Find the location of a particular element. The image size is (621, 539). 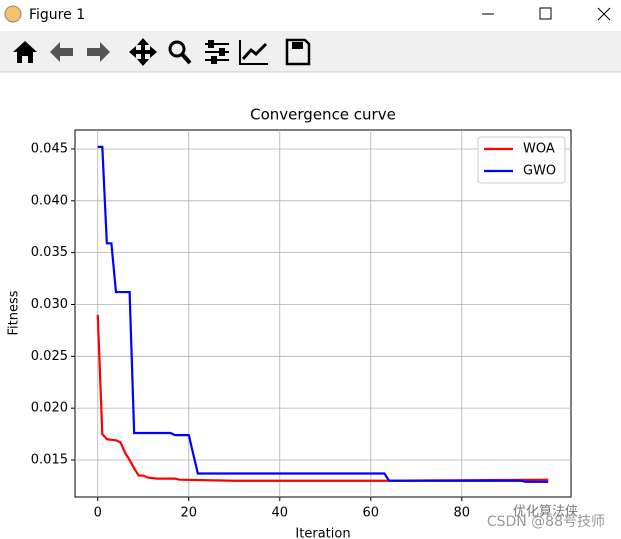

x-tick-label: 60 is located at coordinates (371, 513).